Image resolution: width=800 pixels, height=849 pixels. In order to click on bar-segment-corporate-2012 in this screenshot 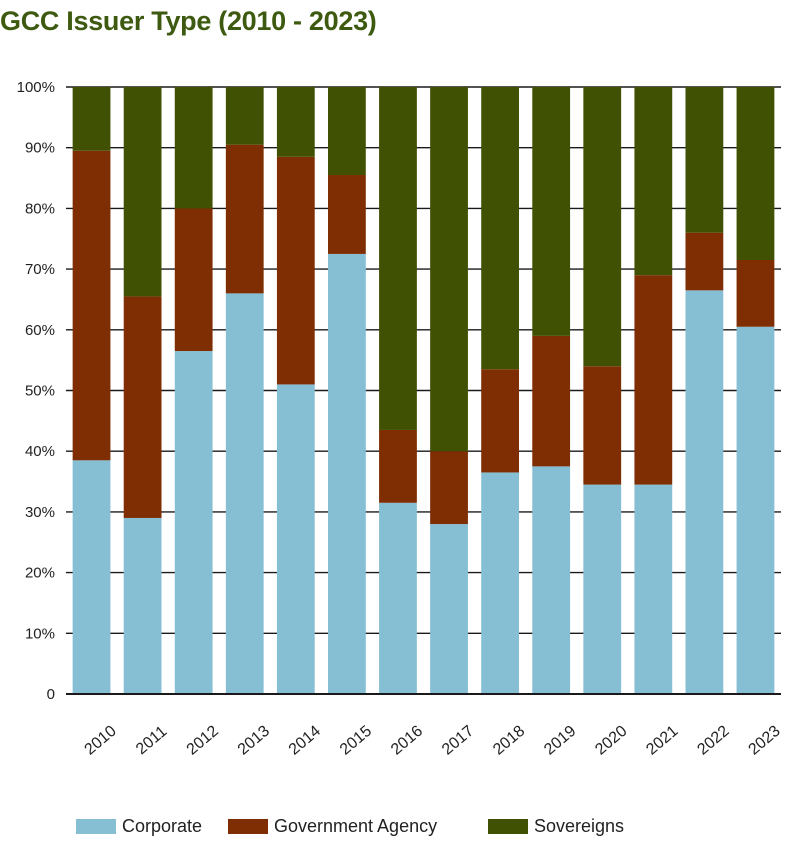, I will do `click(193, 522)`.